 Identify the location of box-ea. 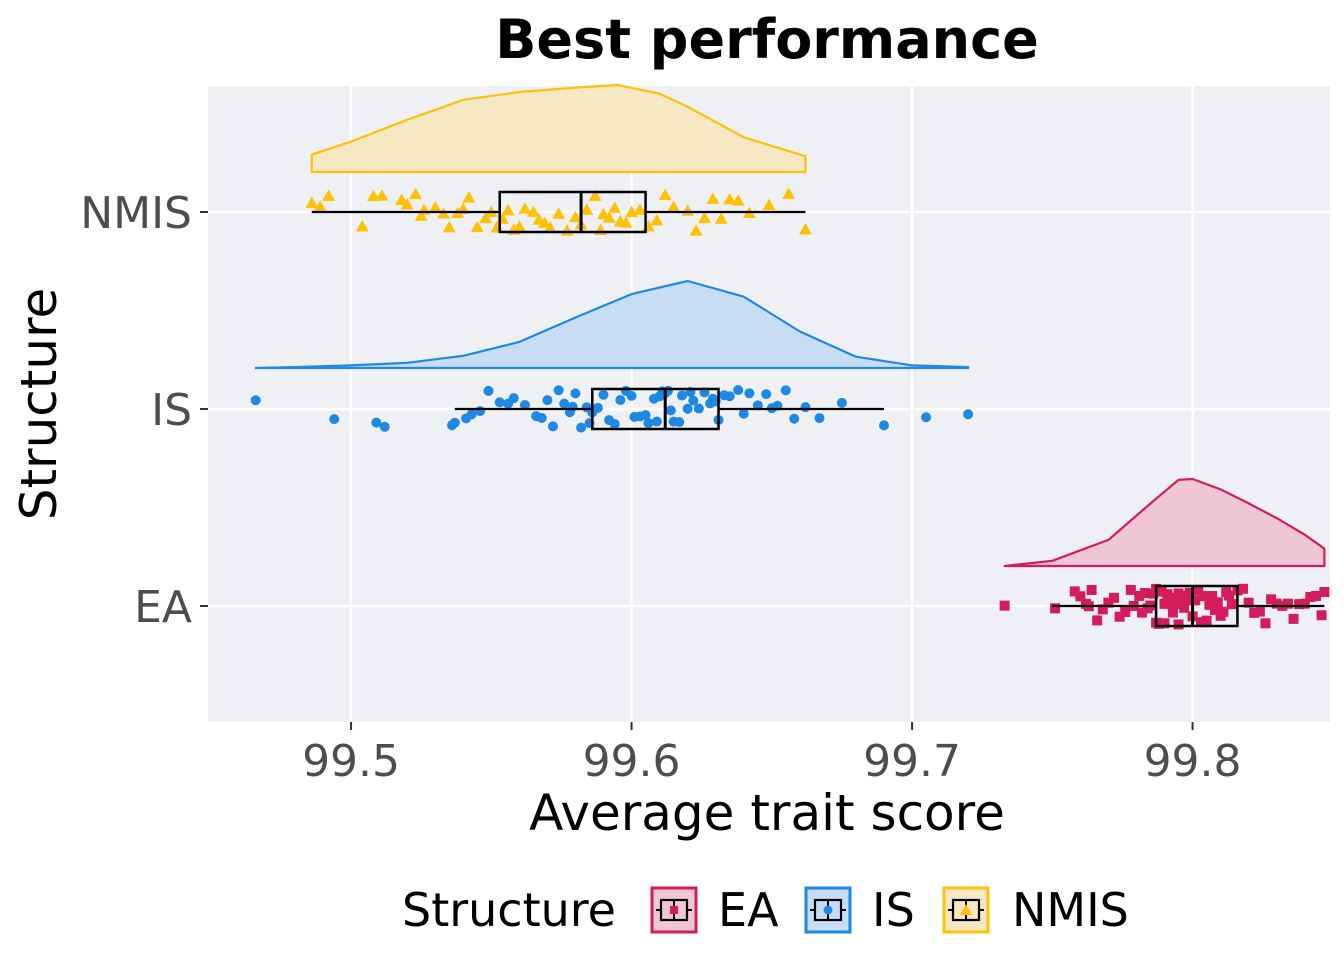
(1196, 606).